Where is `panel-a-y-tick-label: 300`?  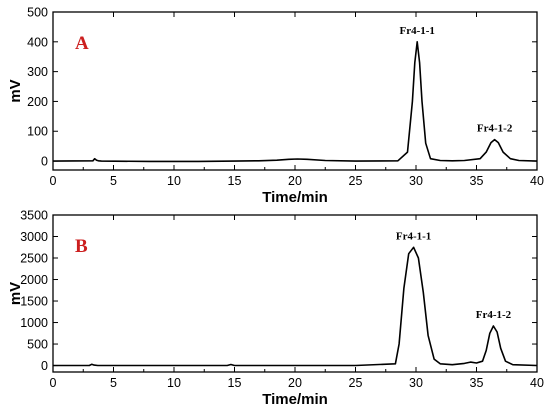
panel-a-y-tick-label: 300 is located at coordinates (37, 72).